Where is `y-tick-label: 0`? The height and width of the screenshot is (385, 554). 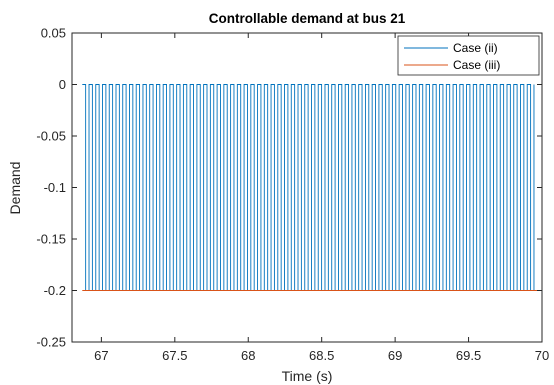 y-tick-label: 0 is located at coordinates (62, 84).